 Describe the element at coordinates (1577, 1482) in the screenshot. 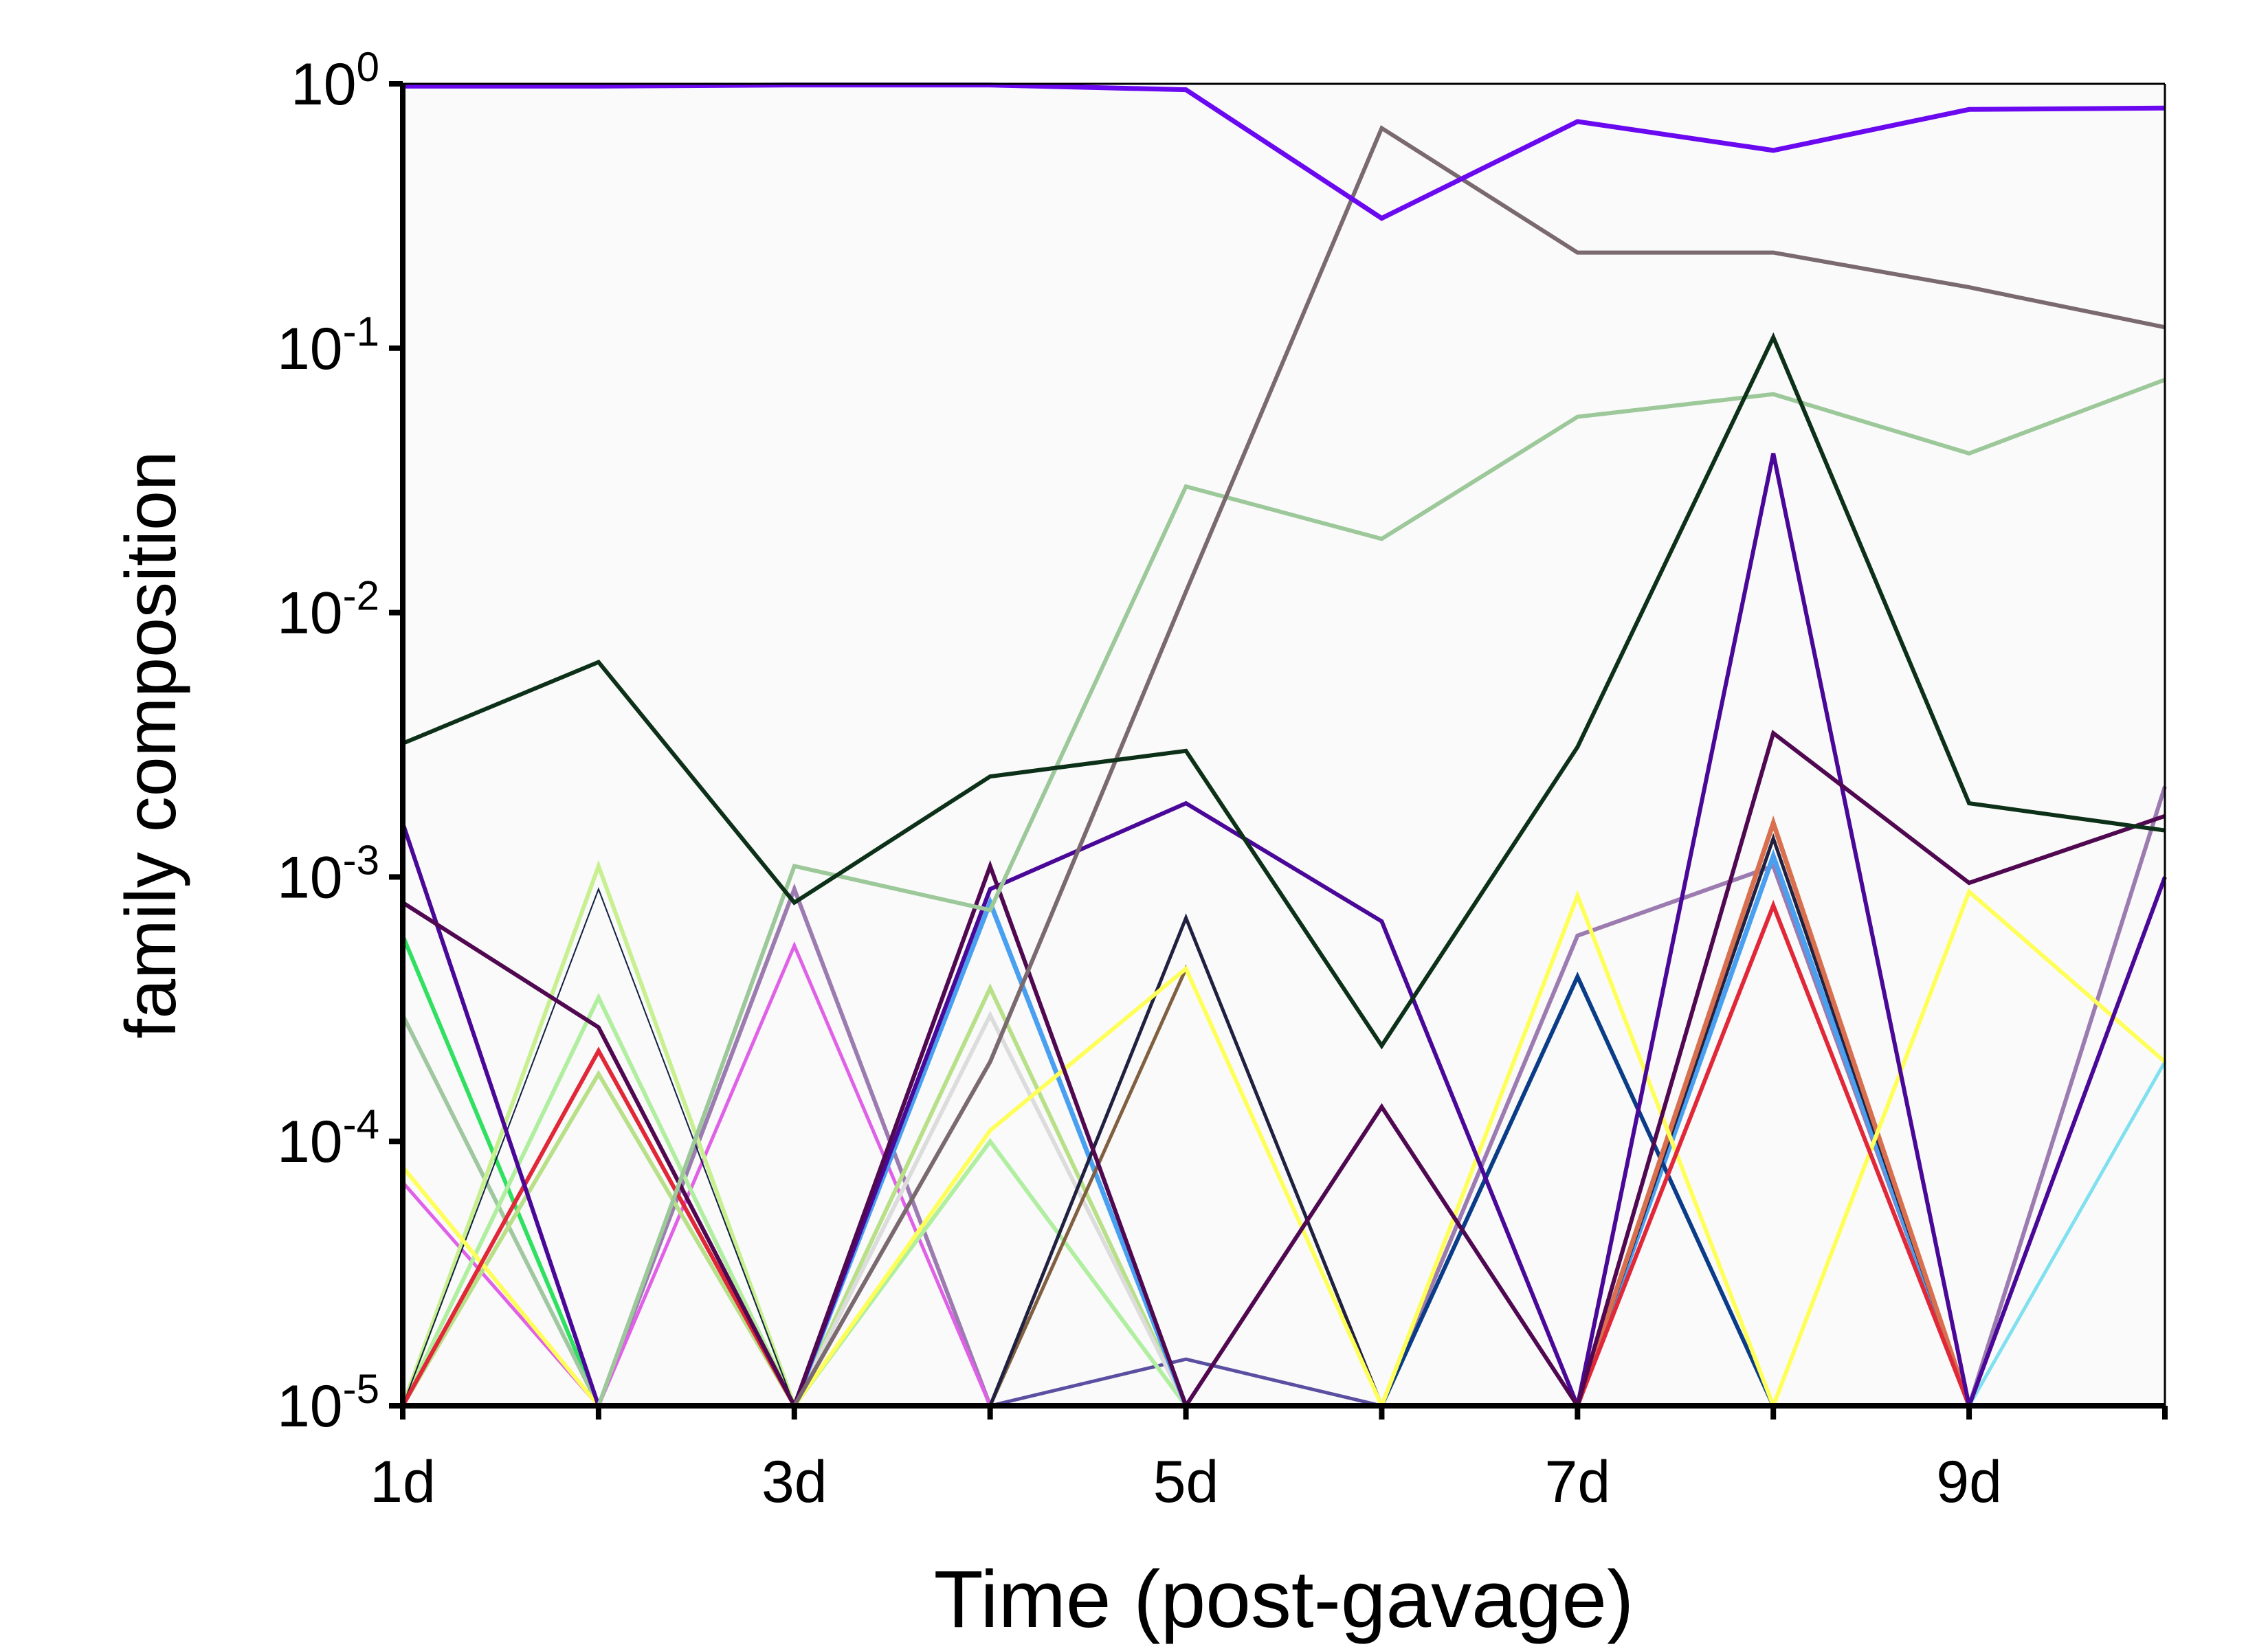

I see `x-tick-label: 7d` at that location.